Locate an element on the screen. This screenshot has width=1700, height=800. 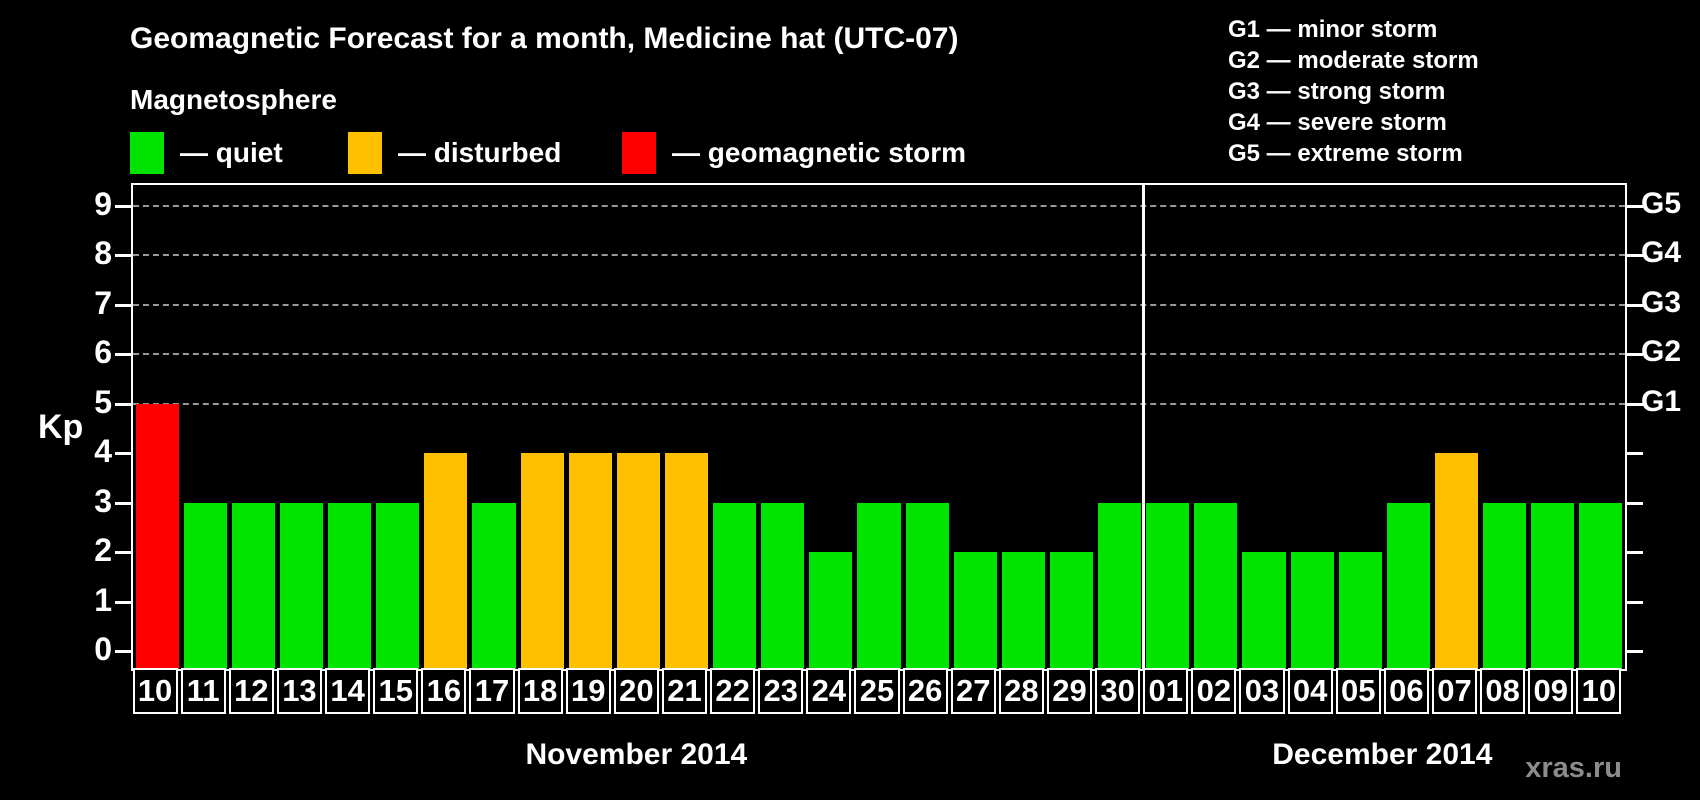
y-tick-label-8: 8 is located at coordinates (103, 253).